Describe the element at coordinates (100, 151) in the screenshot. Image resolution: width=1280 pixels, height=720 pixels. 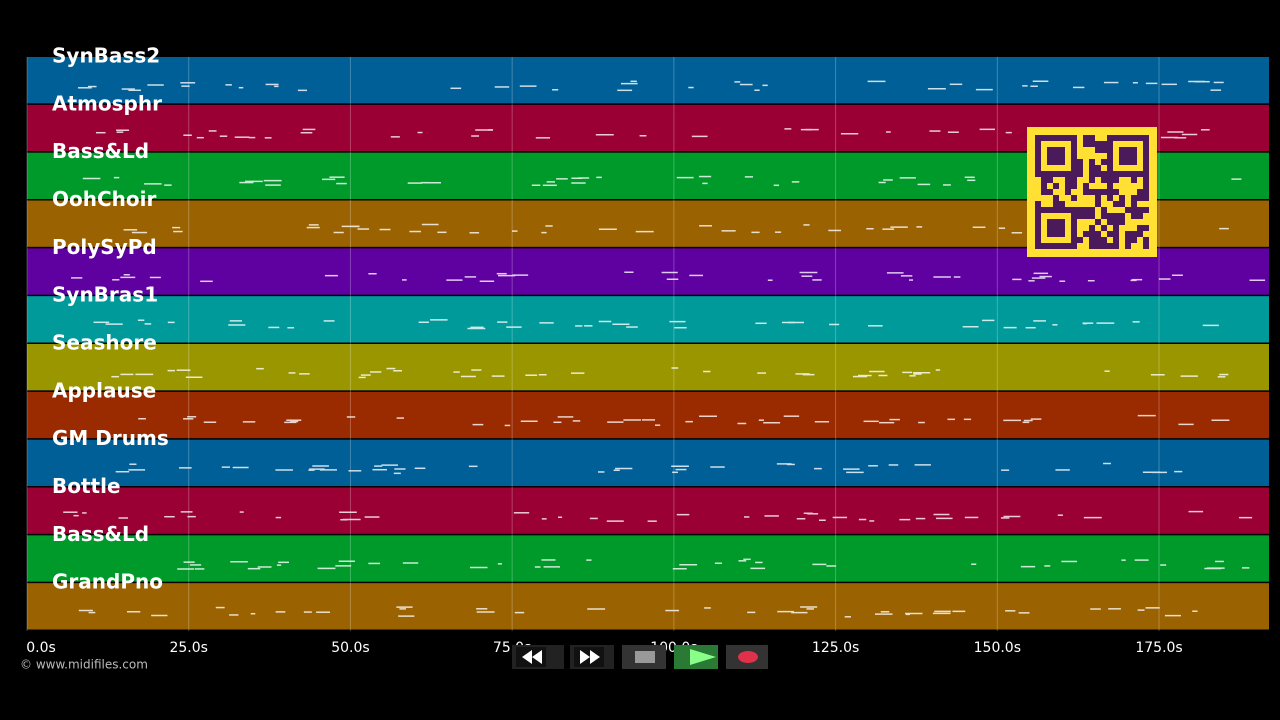
I see `track-name: Bass&Ld` at that location.